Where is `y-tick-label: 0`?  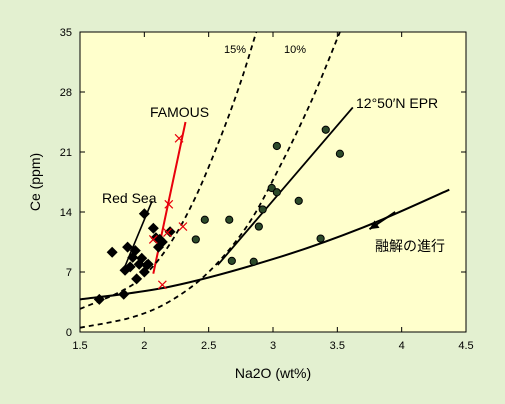
y-tick-label: 0 is located at coordinates (69, 333).